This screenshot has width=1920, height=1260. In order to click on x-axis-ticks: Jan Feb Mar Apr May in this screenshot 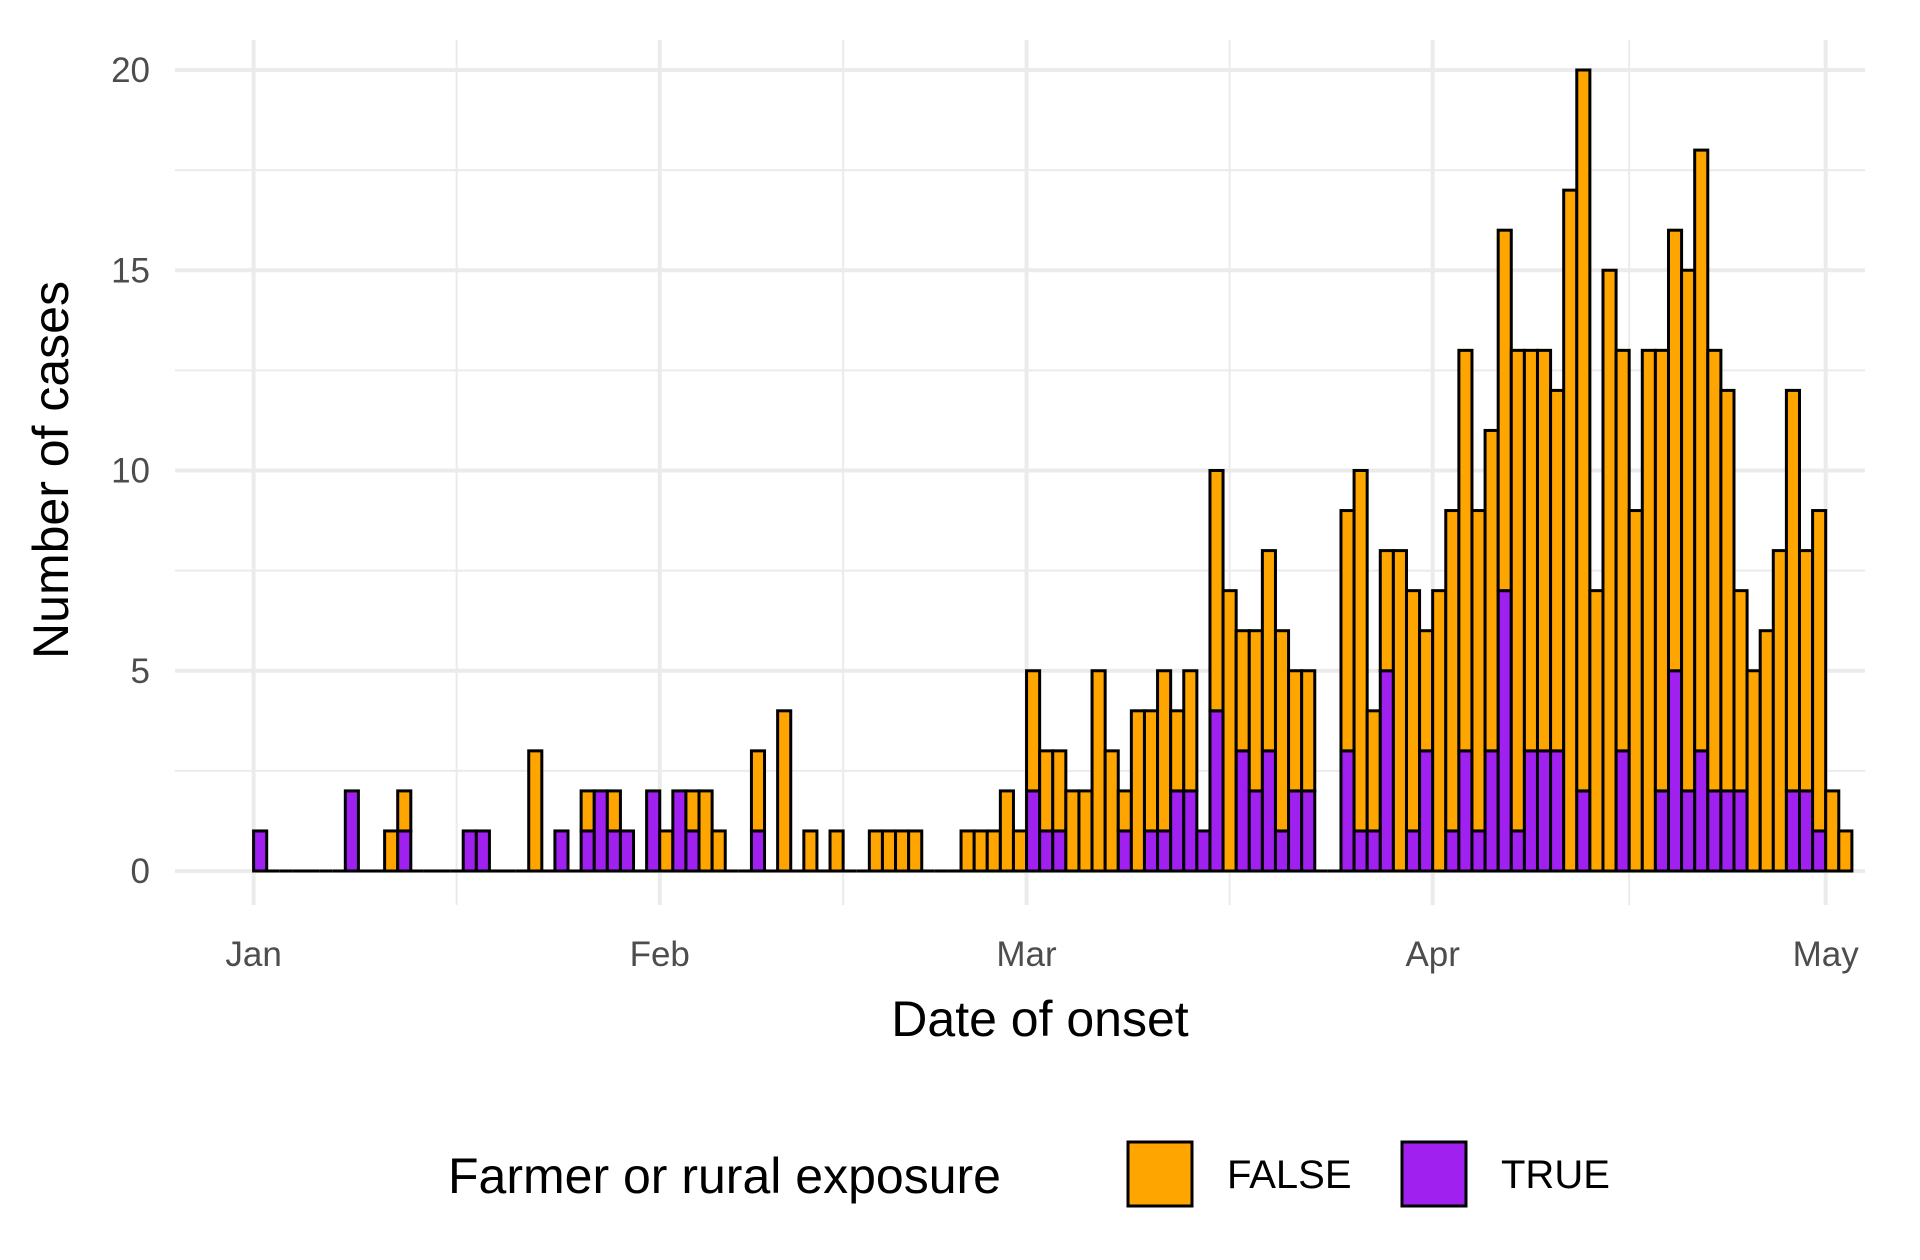, I will do `click(1042, 954)`.